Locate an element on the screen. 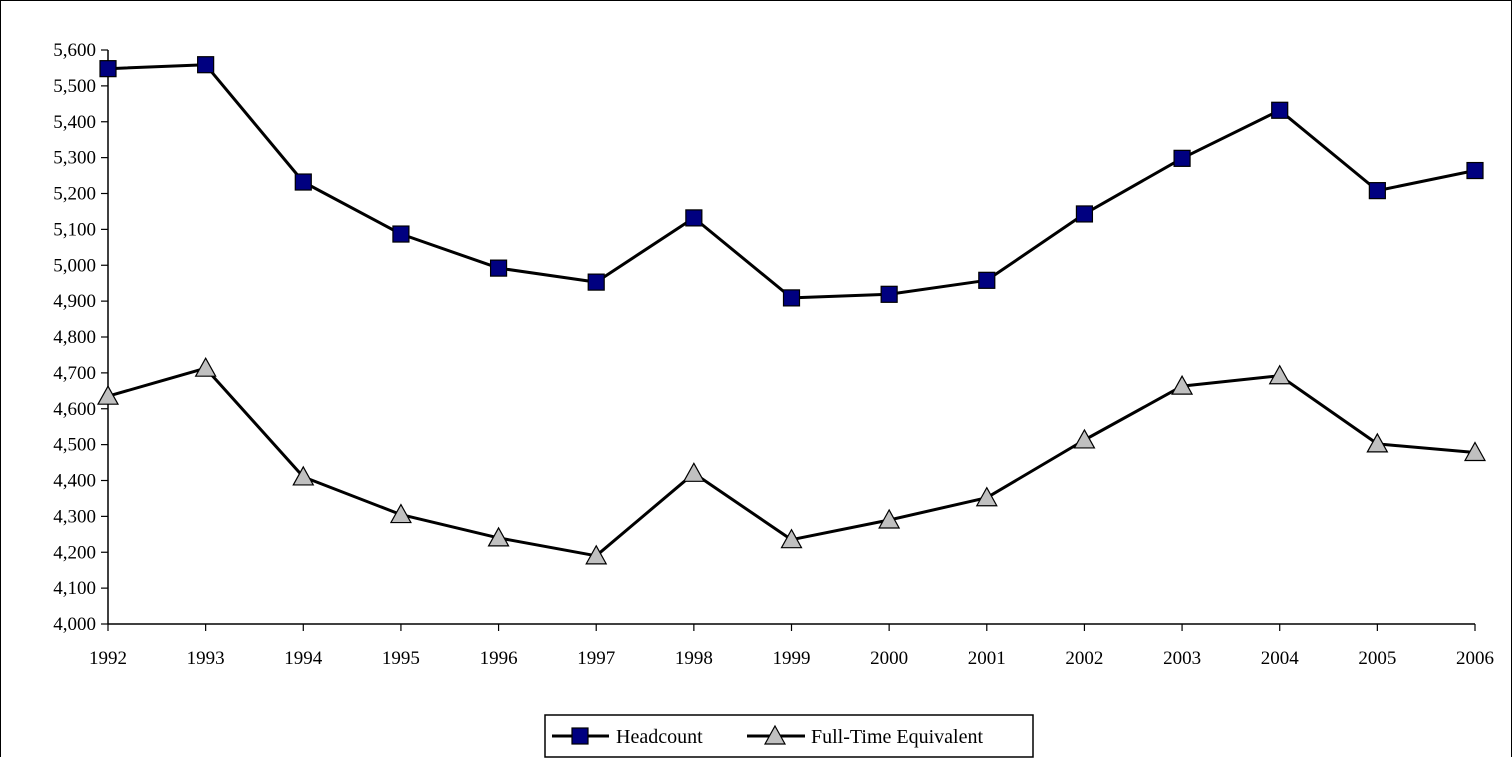 The width and height of the screenshot is (1512, 758). x-tick-label: 2002 is located at coordinates (1084, 658).